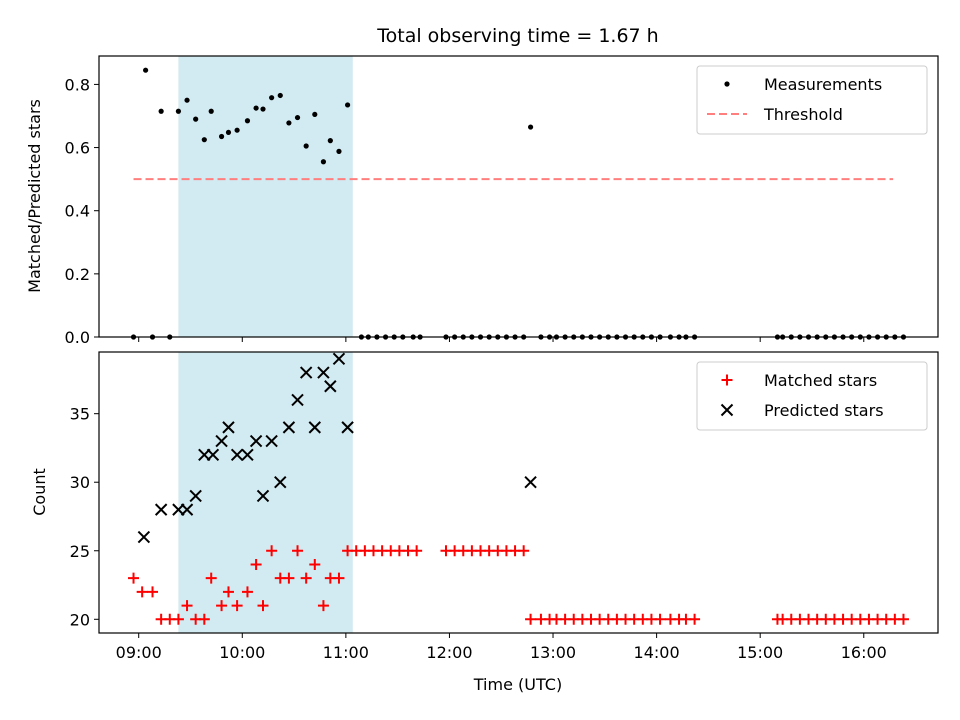 The width and height of the screenshot is (960, 720). Describe the element at coordinates (139, 652) in the screenshot. I see `x-tick-label: 09:00` at that location.